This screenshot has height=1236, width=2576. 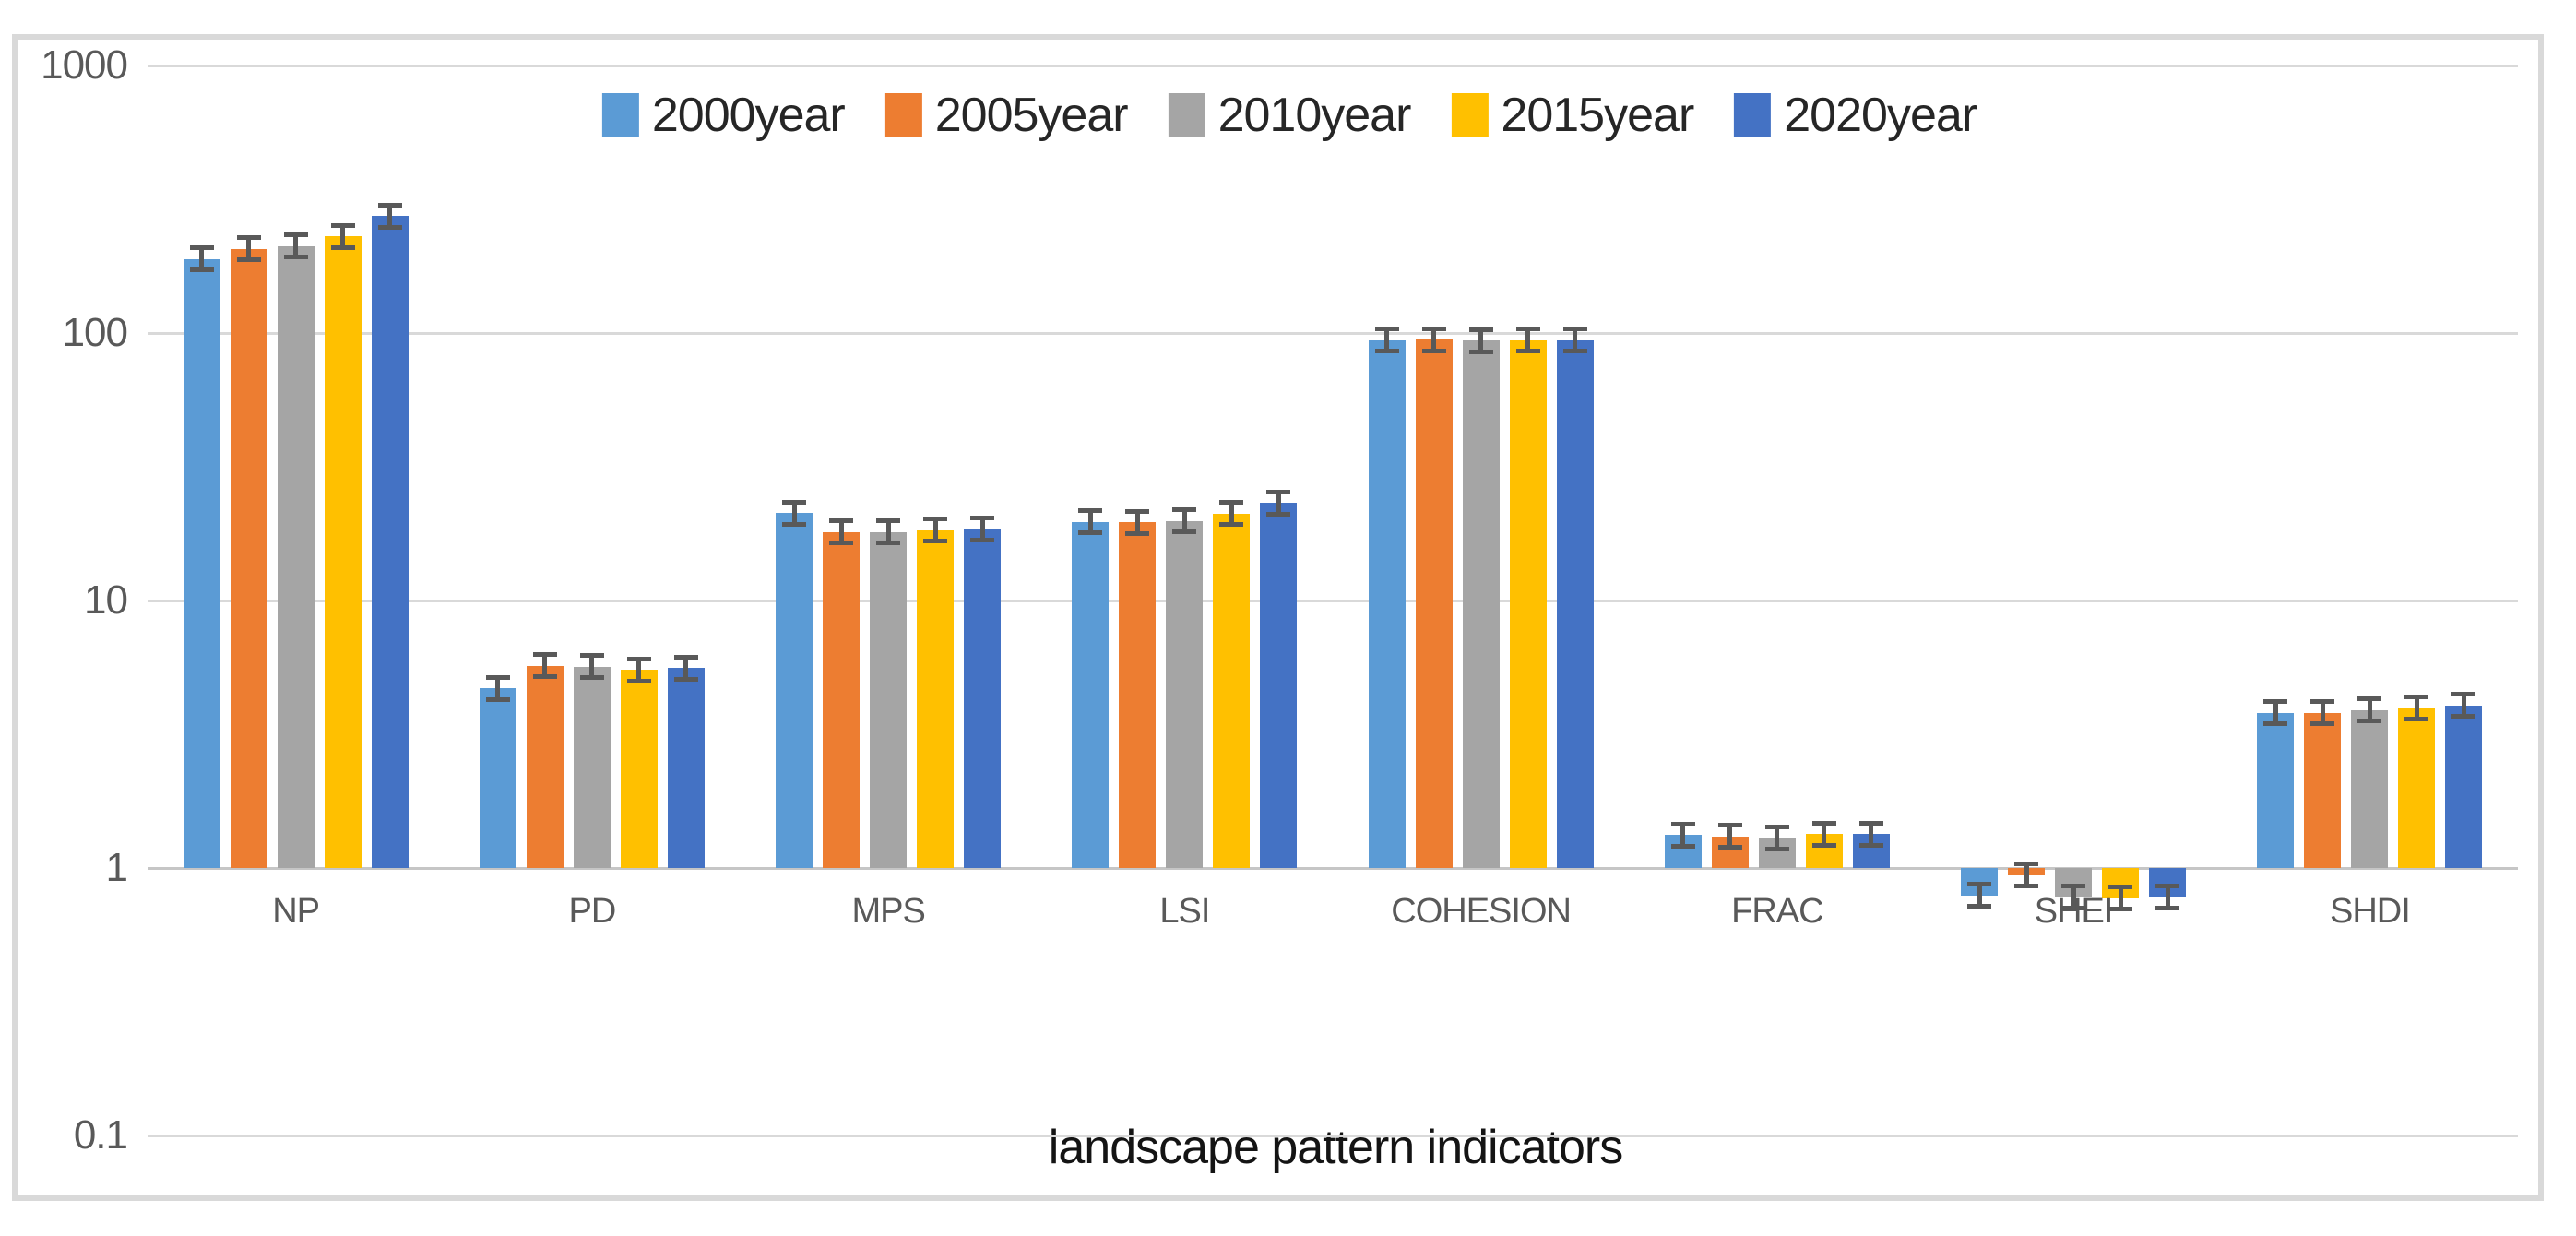 What do you see at coordinates (592, 767) in the screenshot?
I see `bar-PD-2010year` at bounding box center [592, 767].